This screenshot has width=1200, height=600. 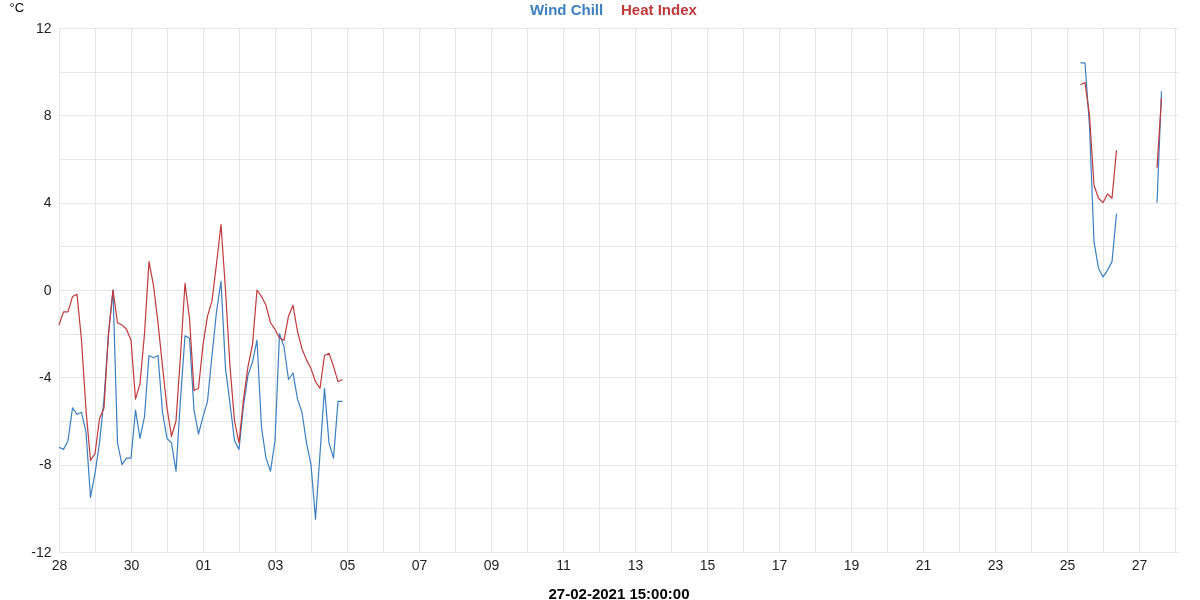 I want to click on x-tick-label: 19, so click(x=851, y=564).